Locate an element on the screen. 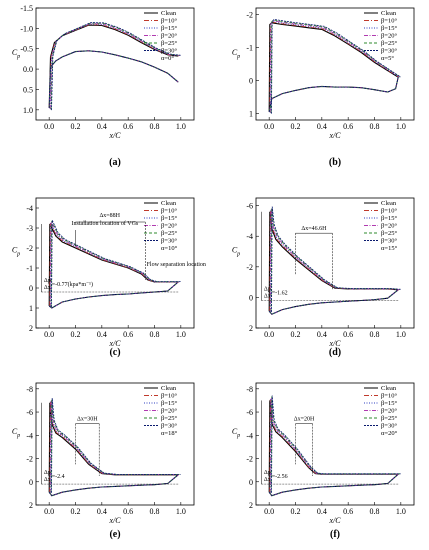 This screenshot has width=429, height=550. y-tick-label: 2 is located at coordinates (251, 505).